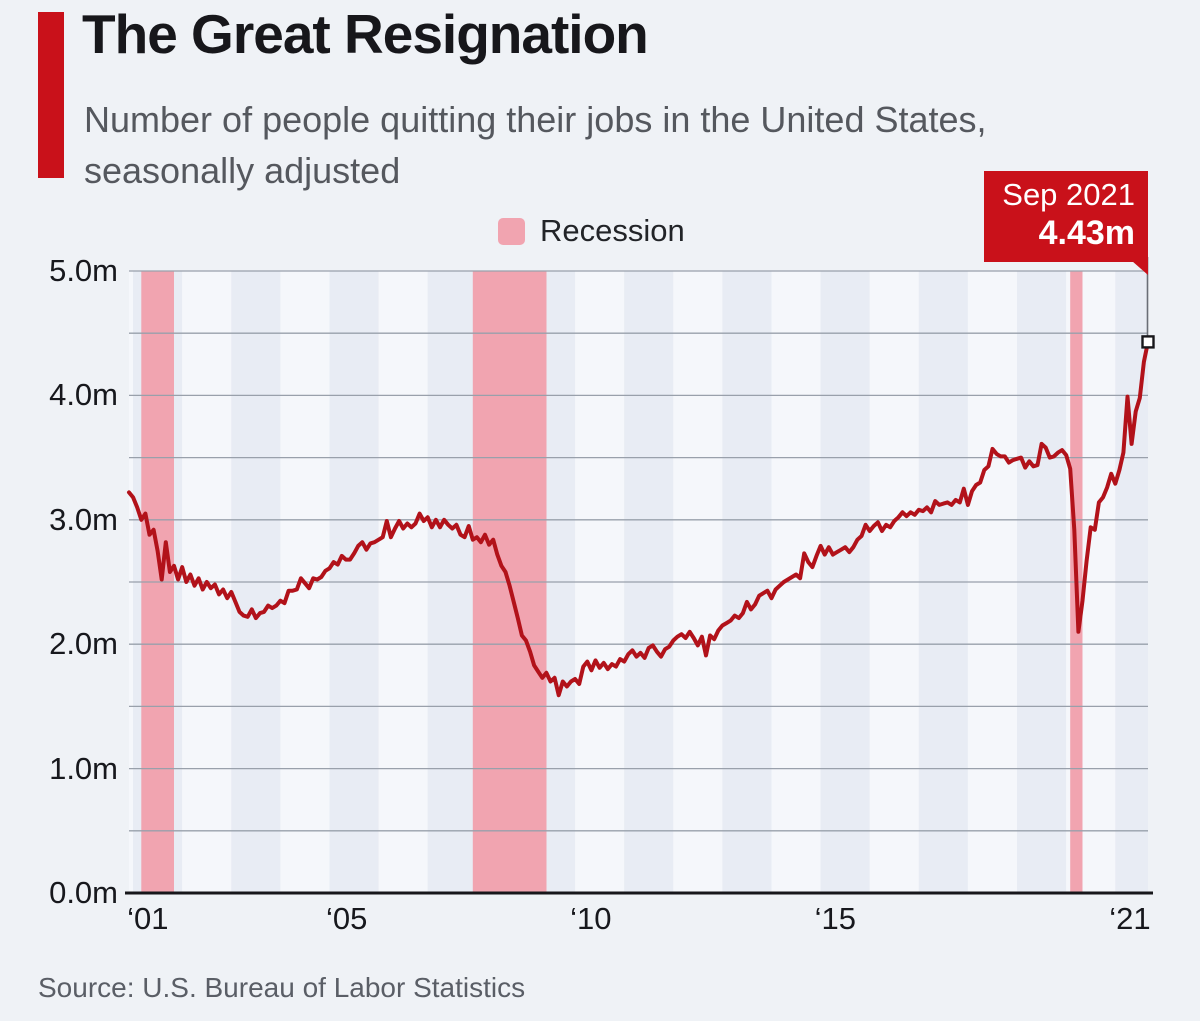 The width and height of the screenshot is (1200, 1021). What do you see at coordinates (591, 918) in the screenshot?
I see `x-tick-label: ‘10` at bounding box center [591, 918].